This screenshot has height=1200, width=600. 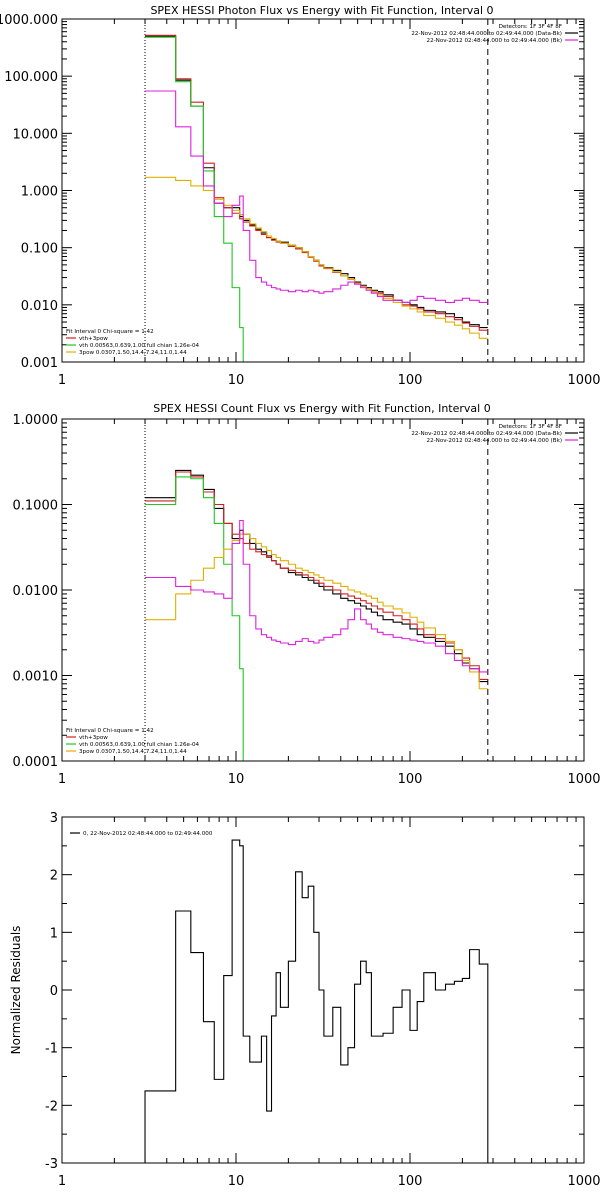 What do you see at coordinates (39, 306) in the screenshot?
I see `photon-y-tick-label: 0.010` at bounding box center [39, 306].